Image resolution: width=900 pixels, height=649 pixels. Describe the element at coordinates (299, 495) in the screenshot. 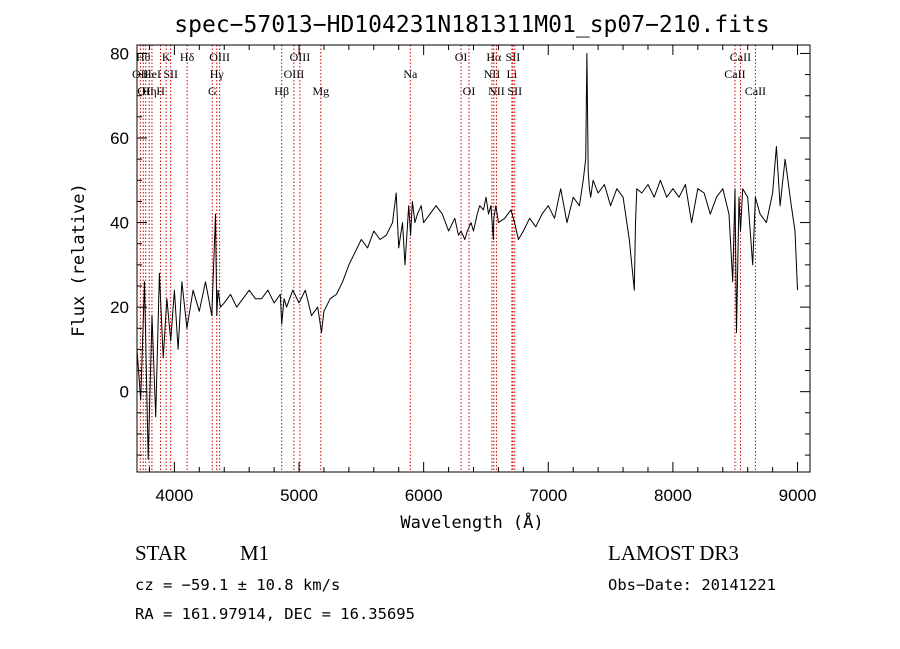

I see `x-tick-label: 5000` at that location.